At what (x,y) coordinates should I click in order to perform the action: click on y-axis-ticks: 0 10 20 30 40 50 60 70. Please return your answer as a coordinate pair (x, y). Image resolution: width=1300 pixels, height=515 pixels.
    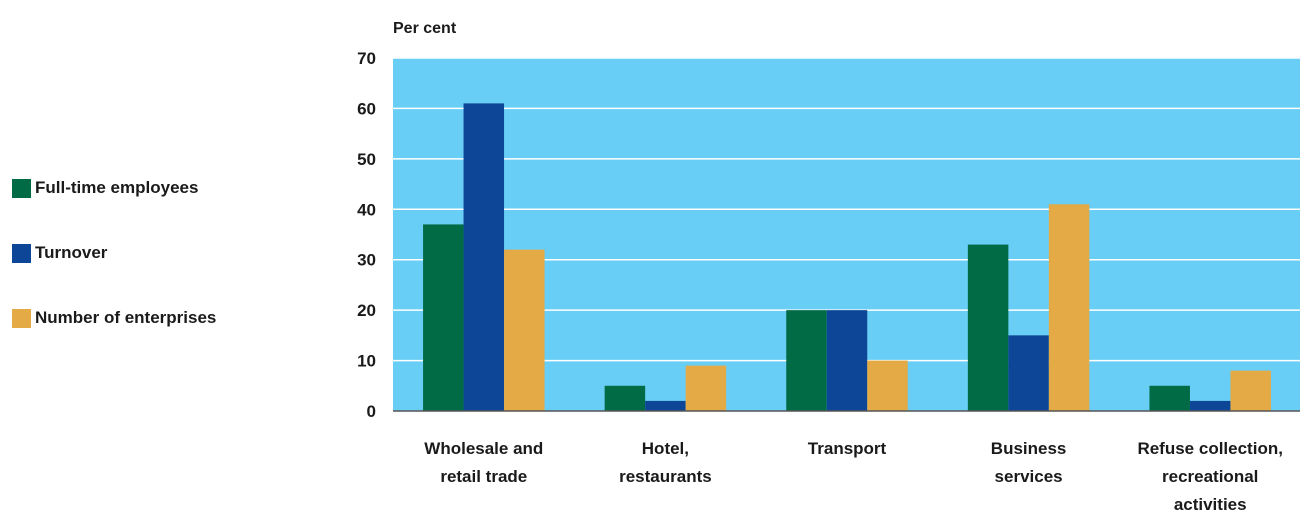
    Looking at the image, I should click on (366, 235).